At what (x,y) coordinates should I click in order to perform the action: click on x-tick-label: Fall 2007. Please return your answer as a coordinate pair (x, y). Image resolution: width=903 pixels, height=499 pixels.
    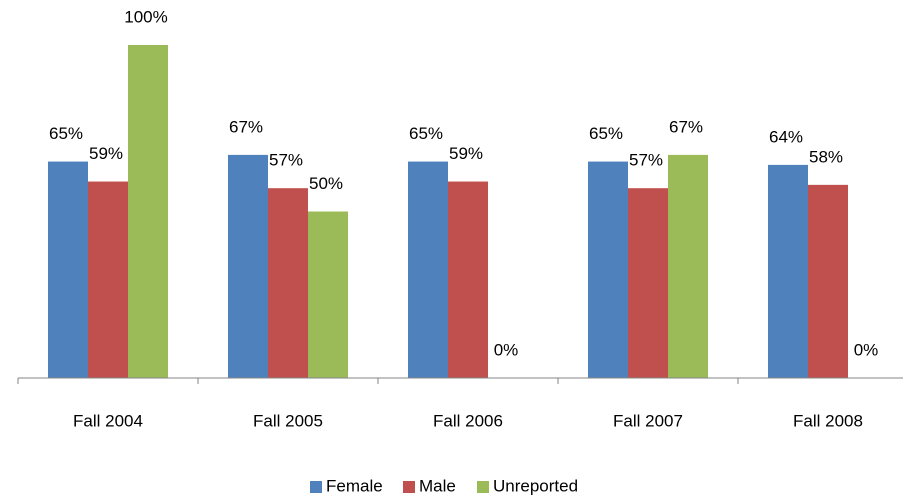
    Looking at the image, I should click on (648, 420).